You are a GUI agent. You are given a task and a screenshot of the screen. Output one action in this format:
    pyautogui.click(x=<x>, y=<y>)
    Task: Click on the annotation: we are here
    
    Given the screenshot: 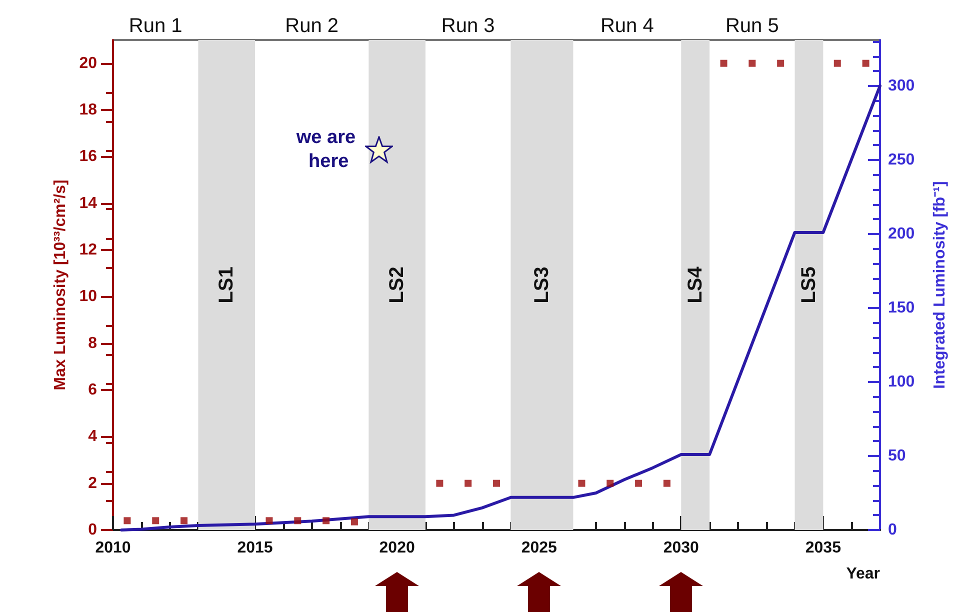 What is the action you would take?
    pyautogui.click(x=328, y=149)
    